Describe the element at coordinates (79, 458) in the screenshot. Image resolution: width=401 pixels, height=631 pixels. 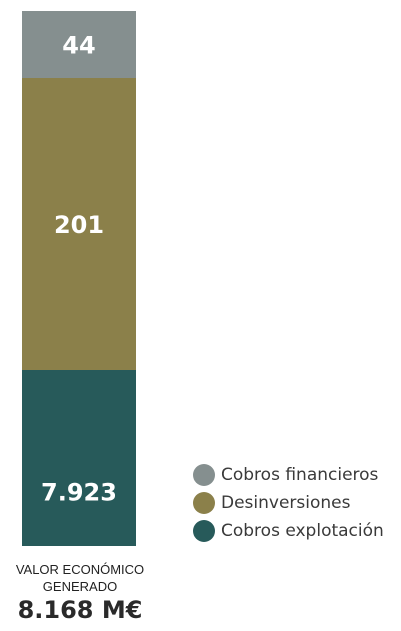
I see `bar-segment-cobros-explotacion` at that location.